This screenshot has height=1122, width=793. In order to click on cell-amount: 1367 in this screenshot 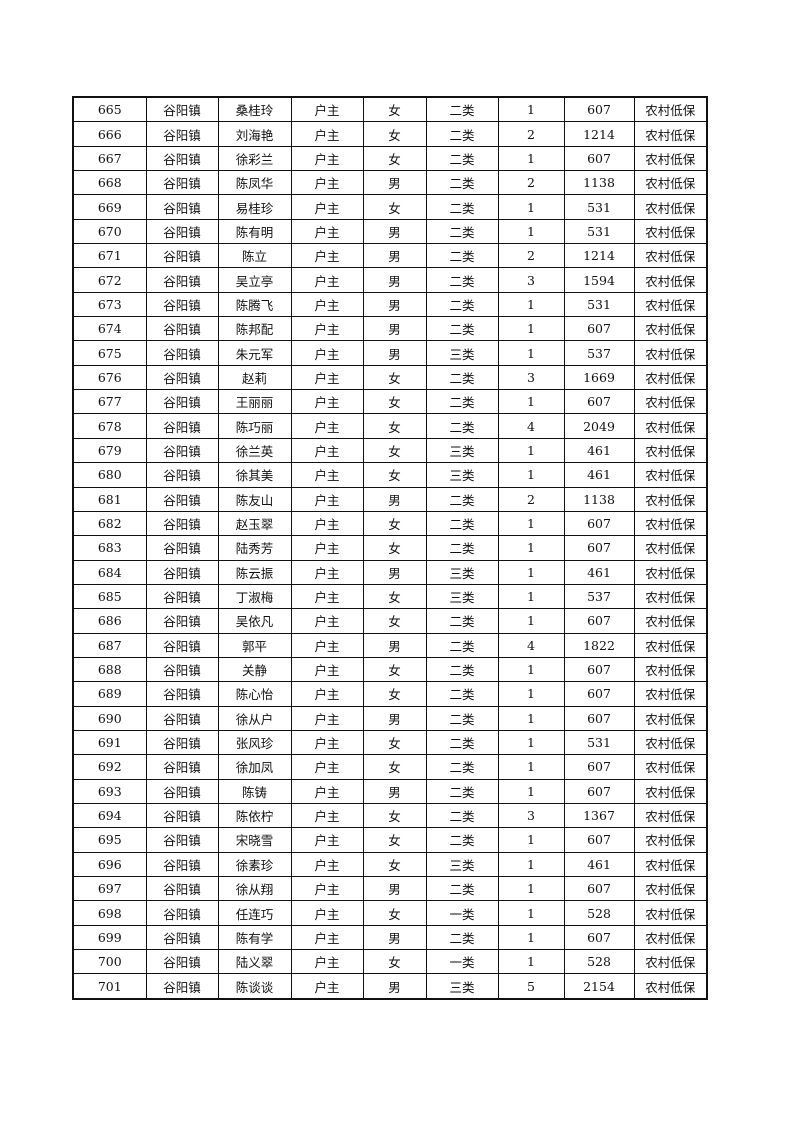, I will do `click(599, 815)`.